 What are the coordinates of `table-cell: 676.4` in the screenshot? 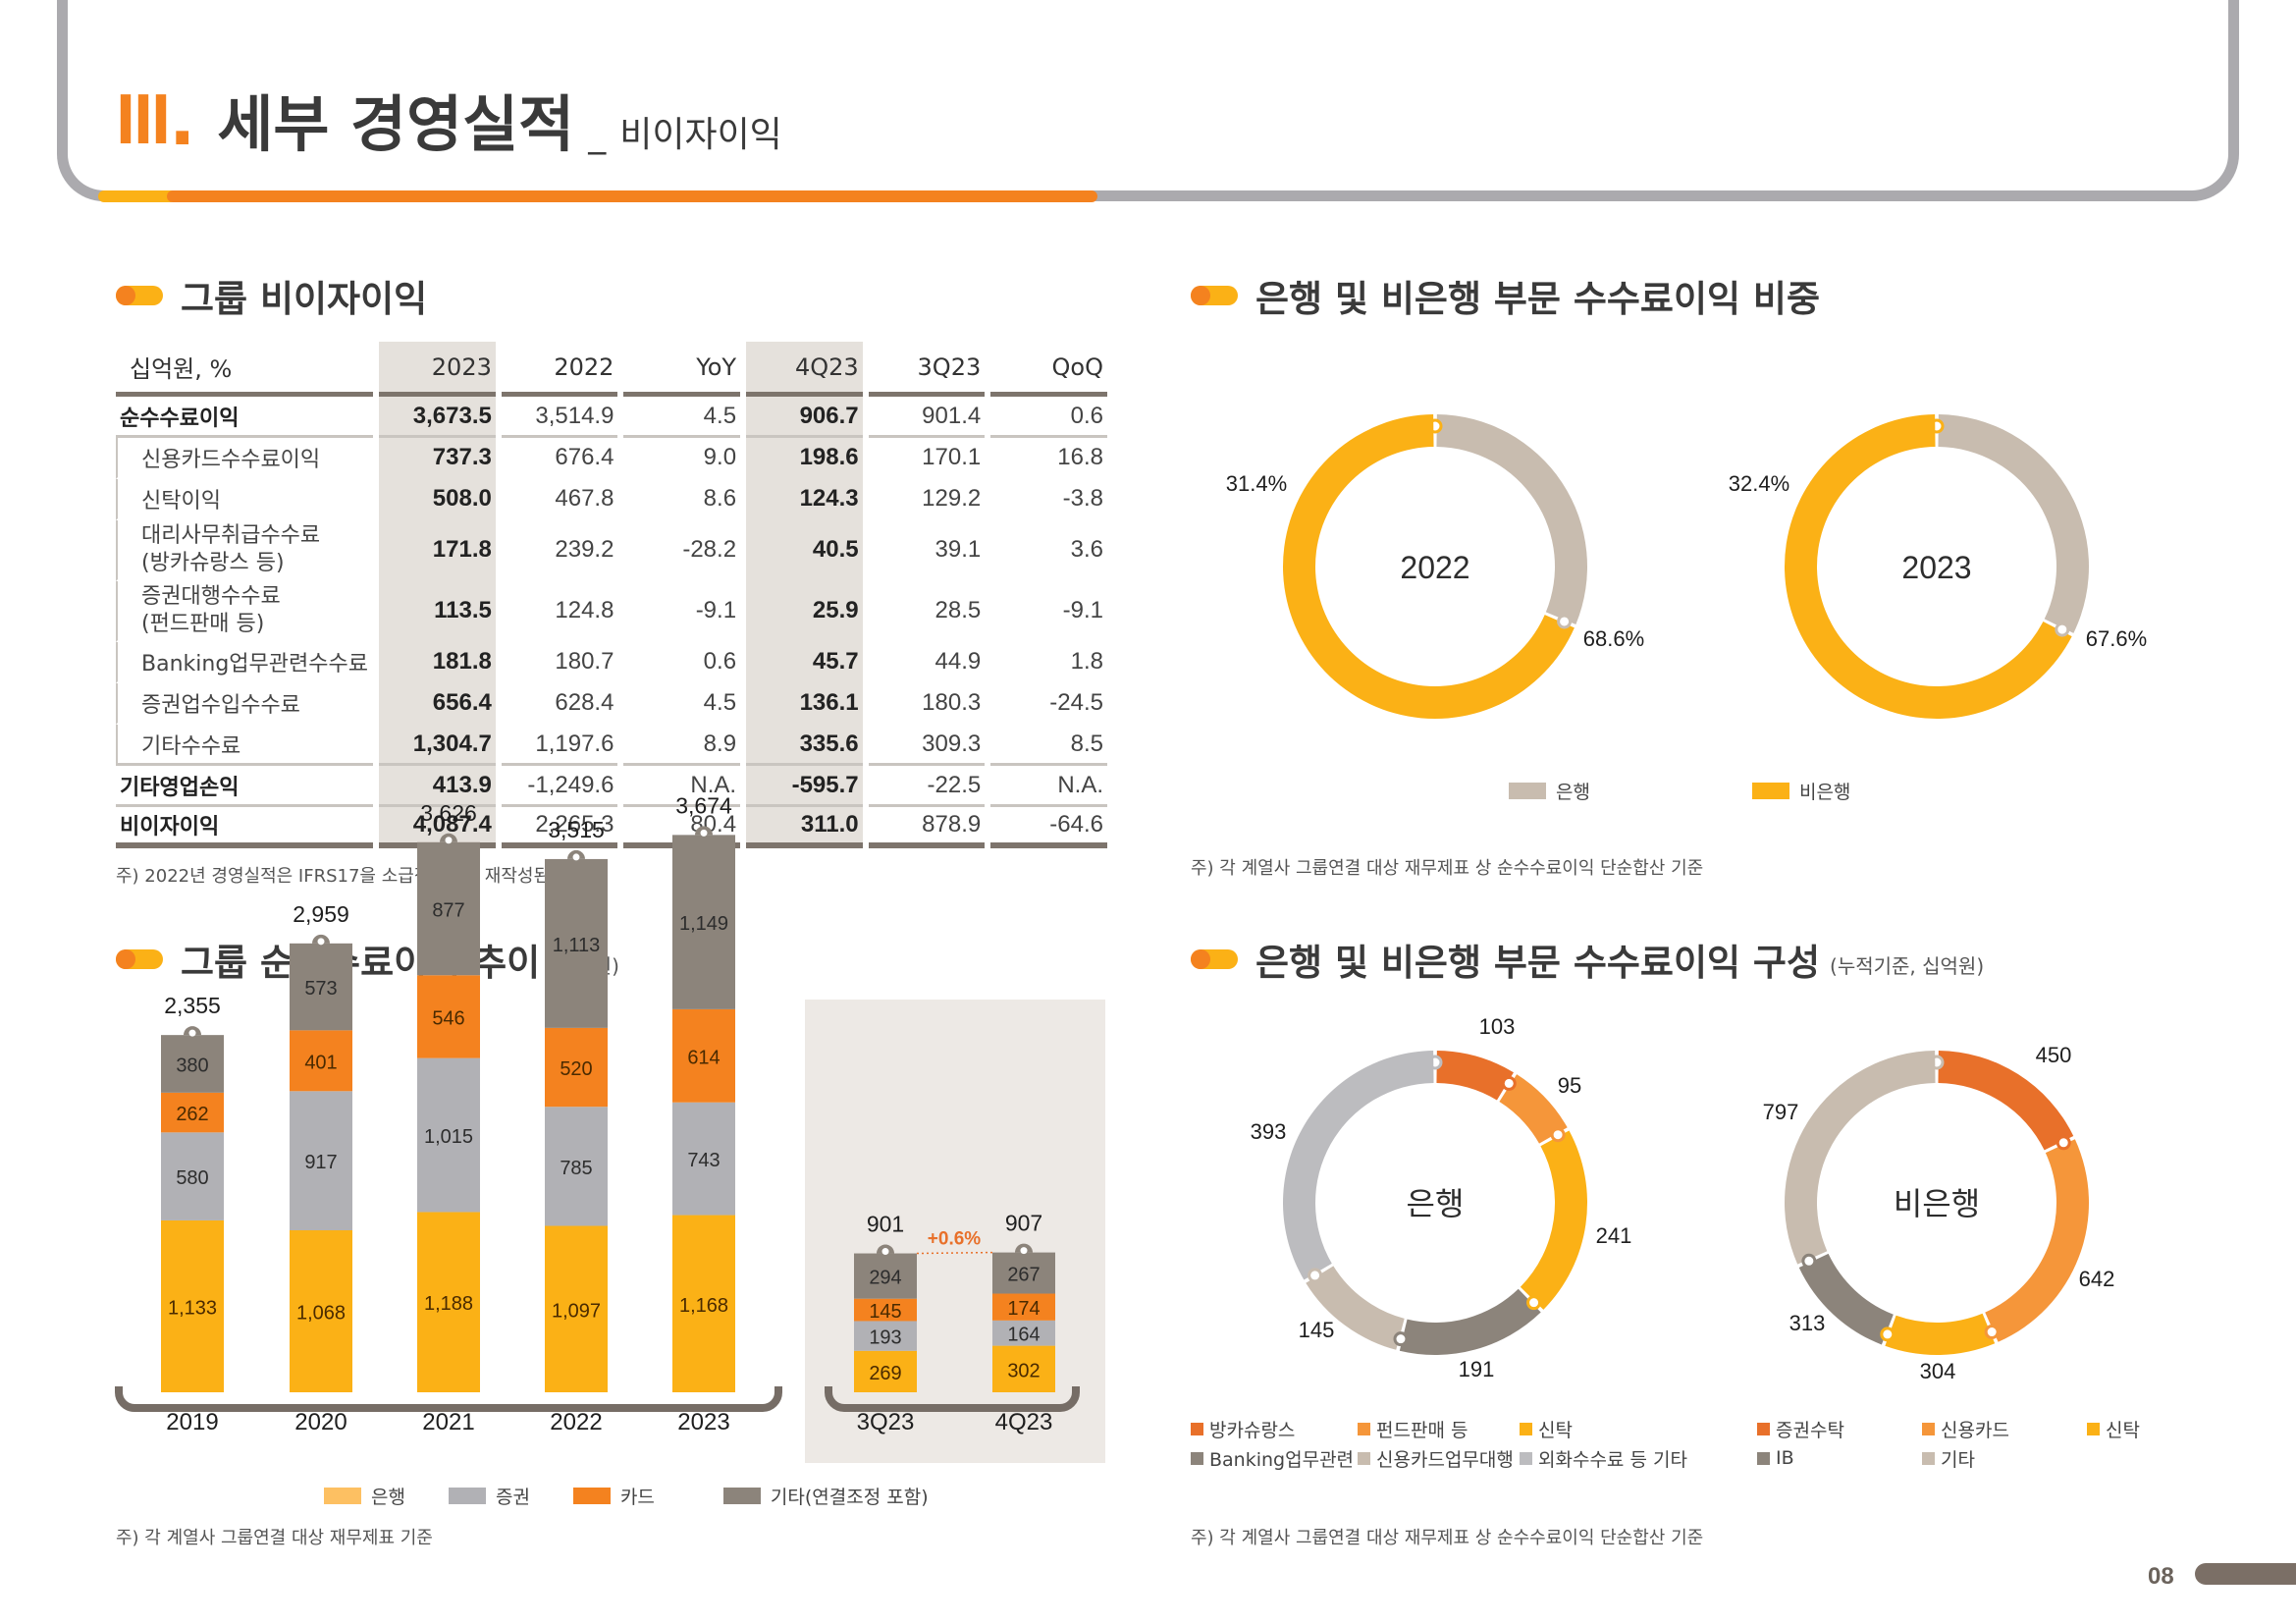 It's located at (585, 457).